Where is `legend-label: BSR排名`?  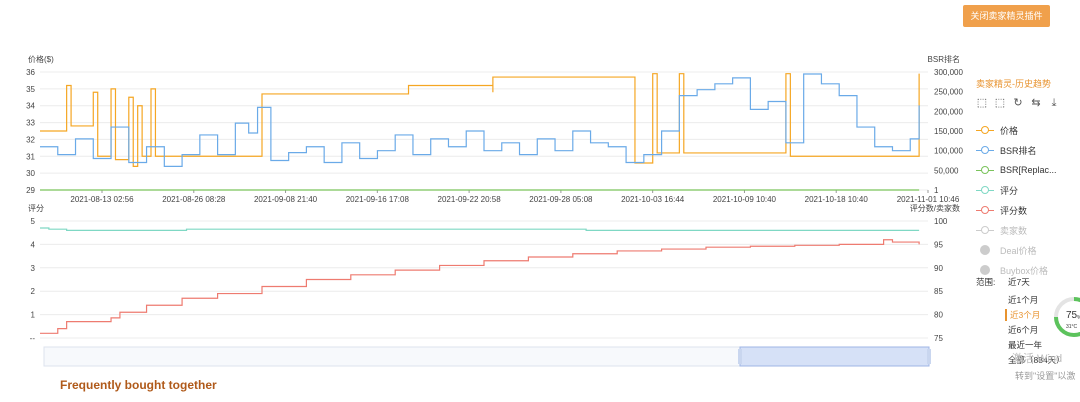
legend-label: BSR排名 is located at coordinates (1018, 150).